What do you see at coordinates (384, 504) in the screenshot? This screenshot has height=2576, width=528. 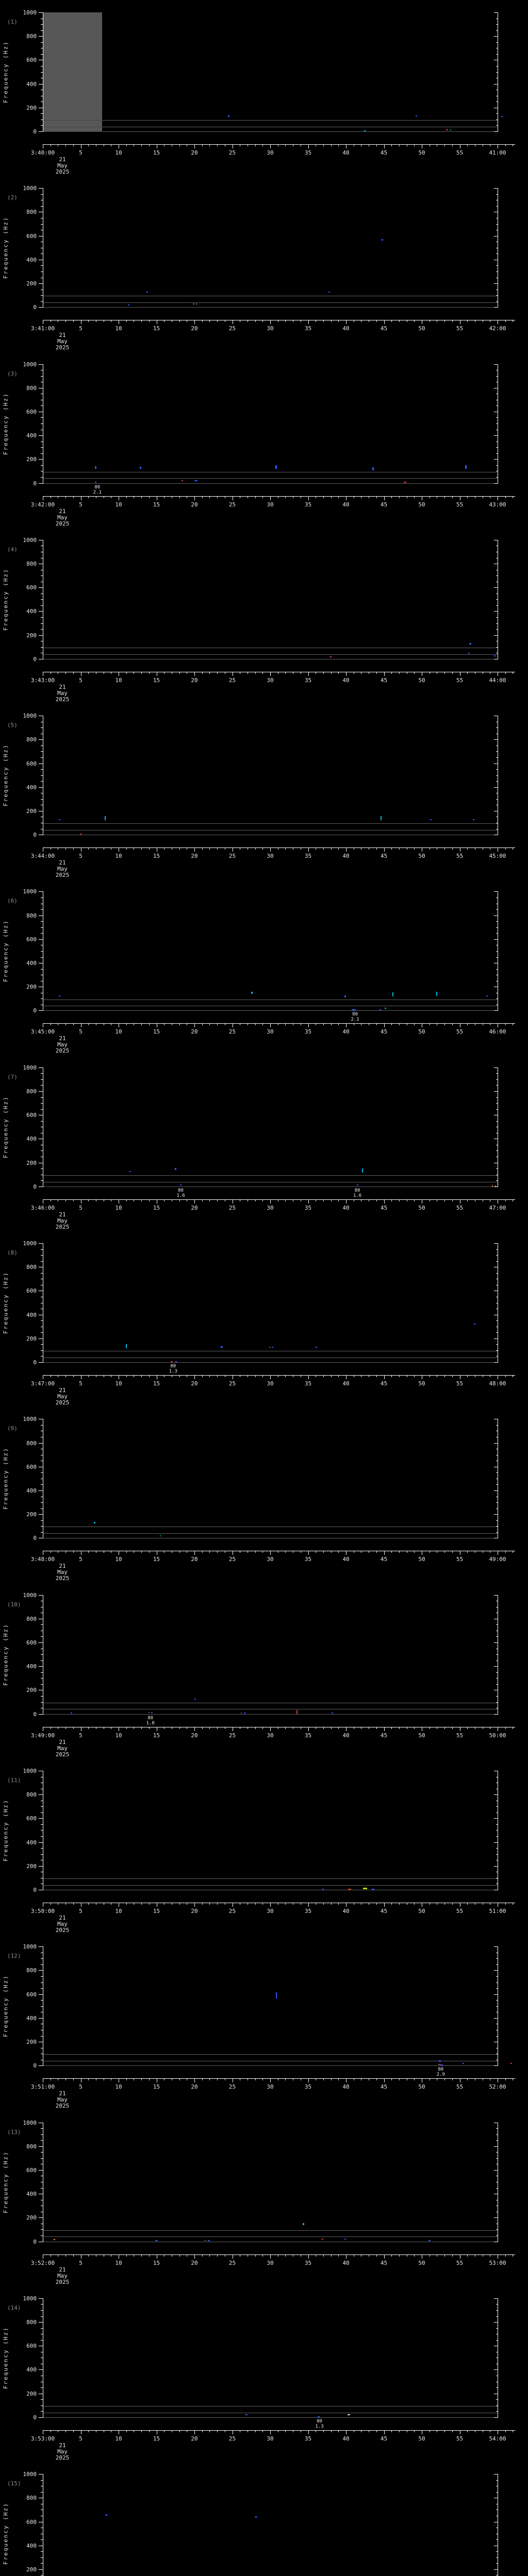 I see `x-tick-label: 45` at bounding box center [384, 504].